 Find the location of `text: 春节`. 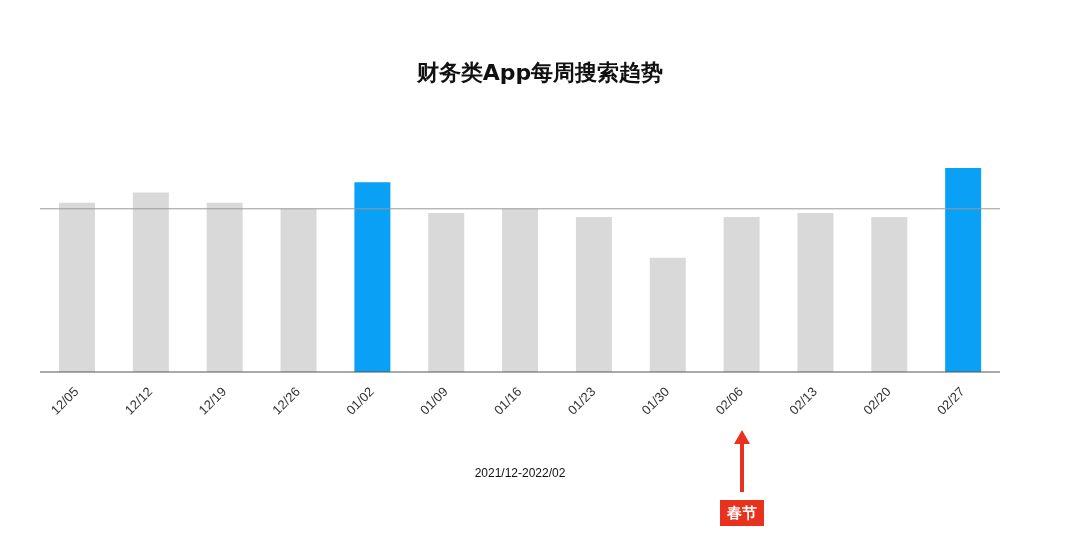

text: 春节 is located at coordinates (741, 513).